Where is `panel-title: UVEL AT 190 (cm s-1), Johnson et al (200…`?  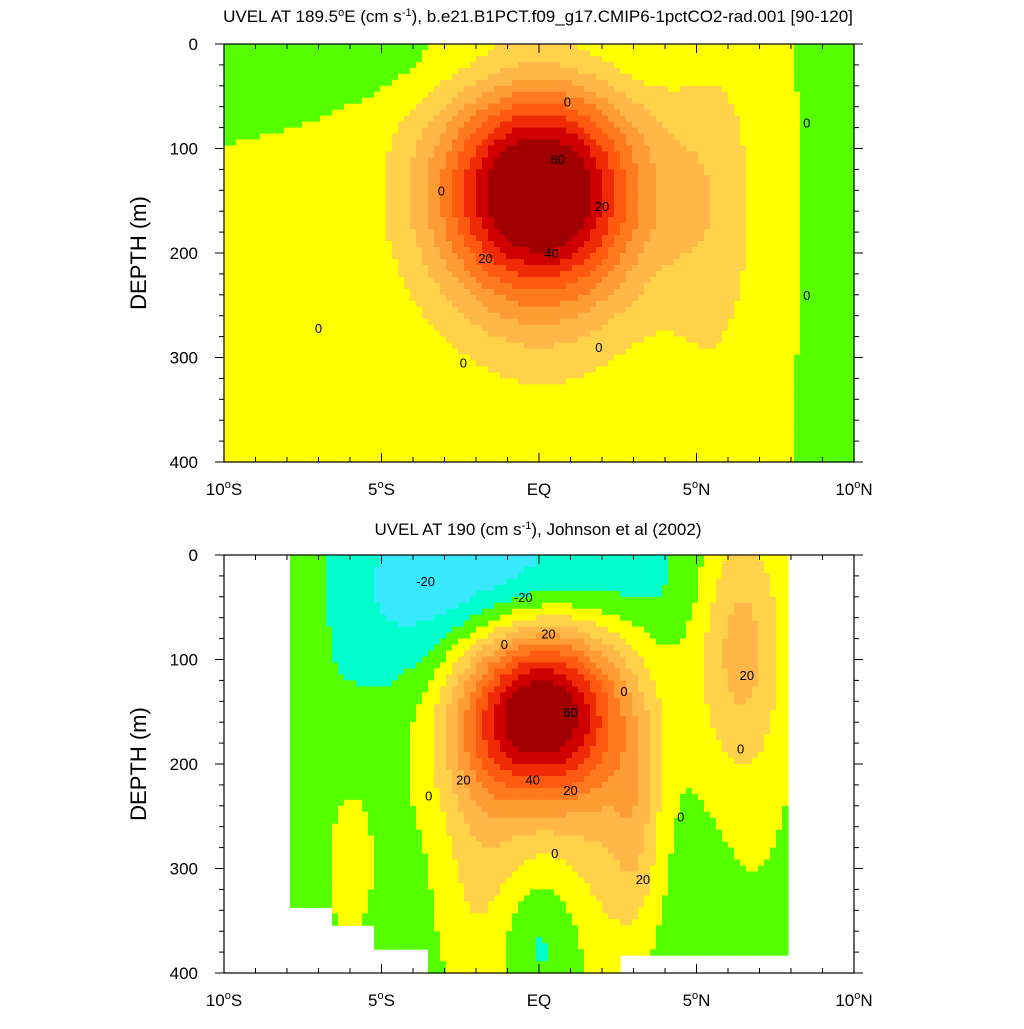 panel-title: UVEL AT 190 (cm s-1), Johnson et al (200… is located at coordinates (538, 529).